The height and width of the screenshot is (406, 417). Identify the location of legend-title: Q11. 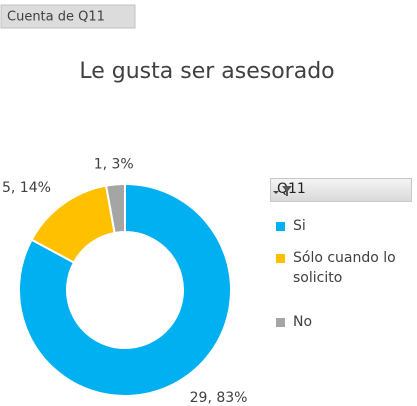
(291, 189).